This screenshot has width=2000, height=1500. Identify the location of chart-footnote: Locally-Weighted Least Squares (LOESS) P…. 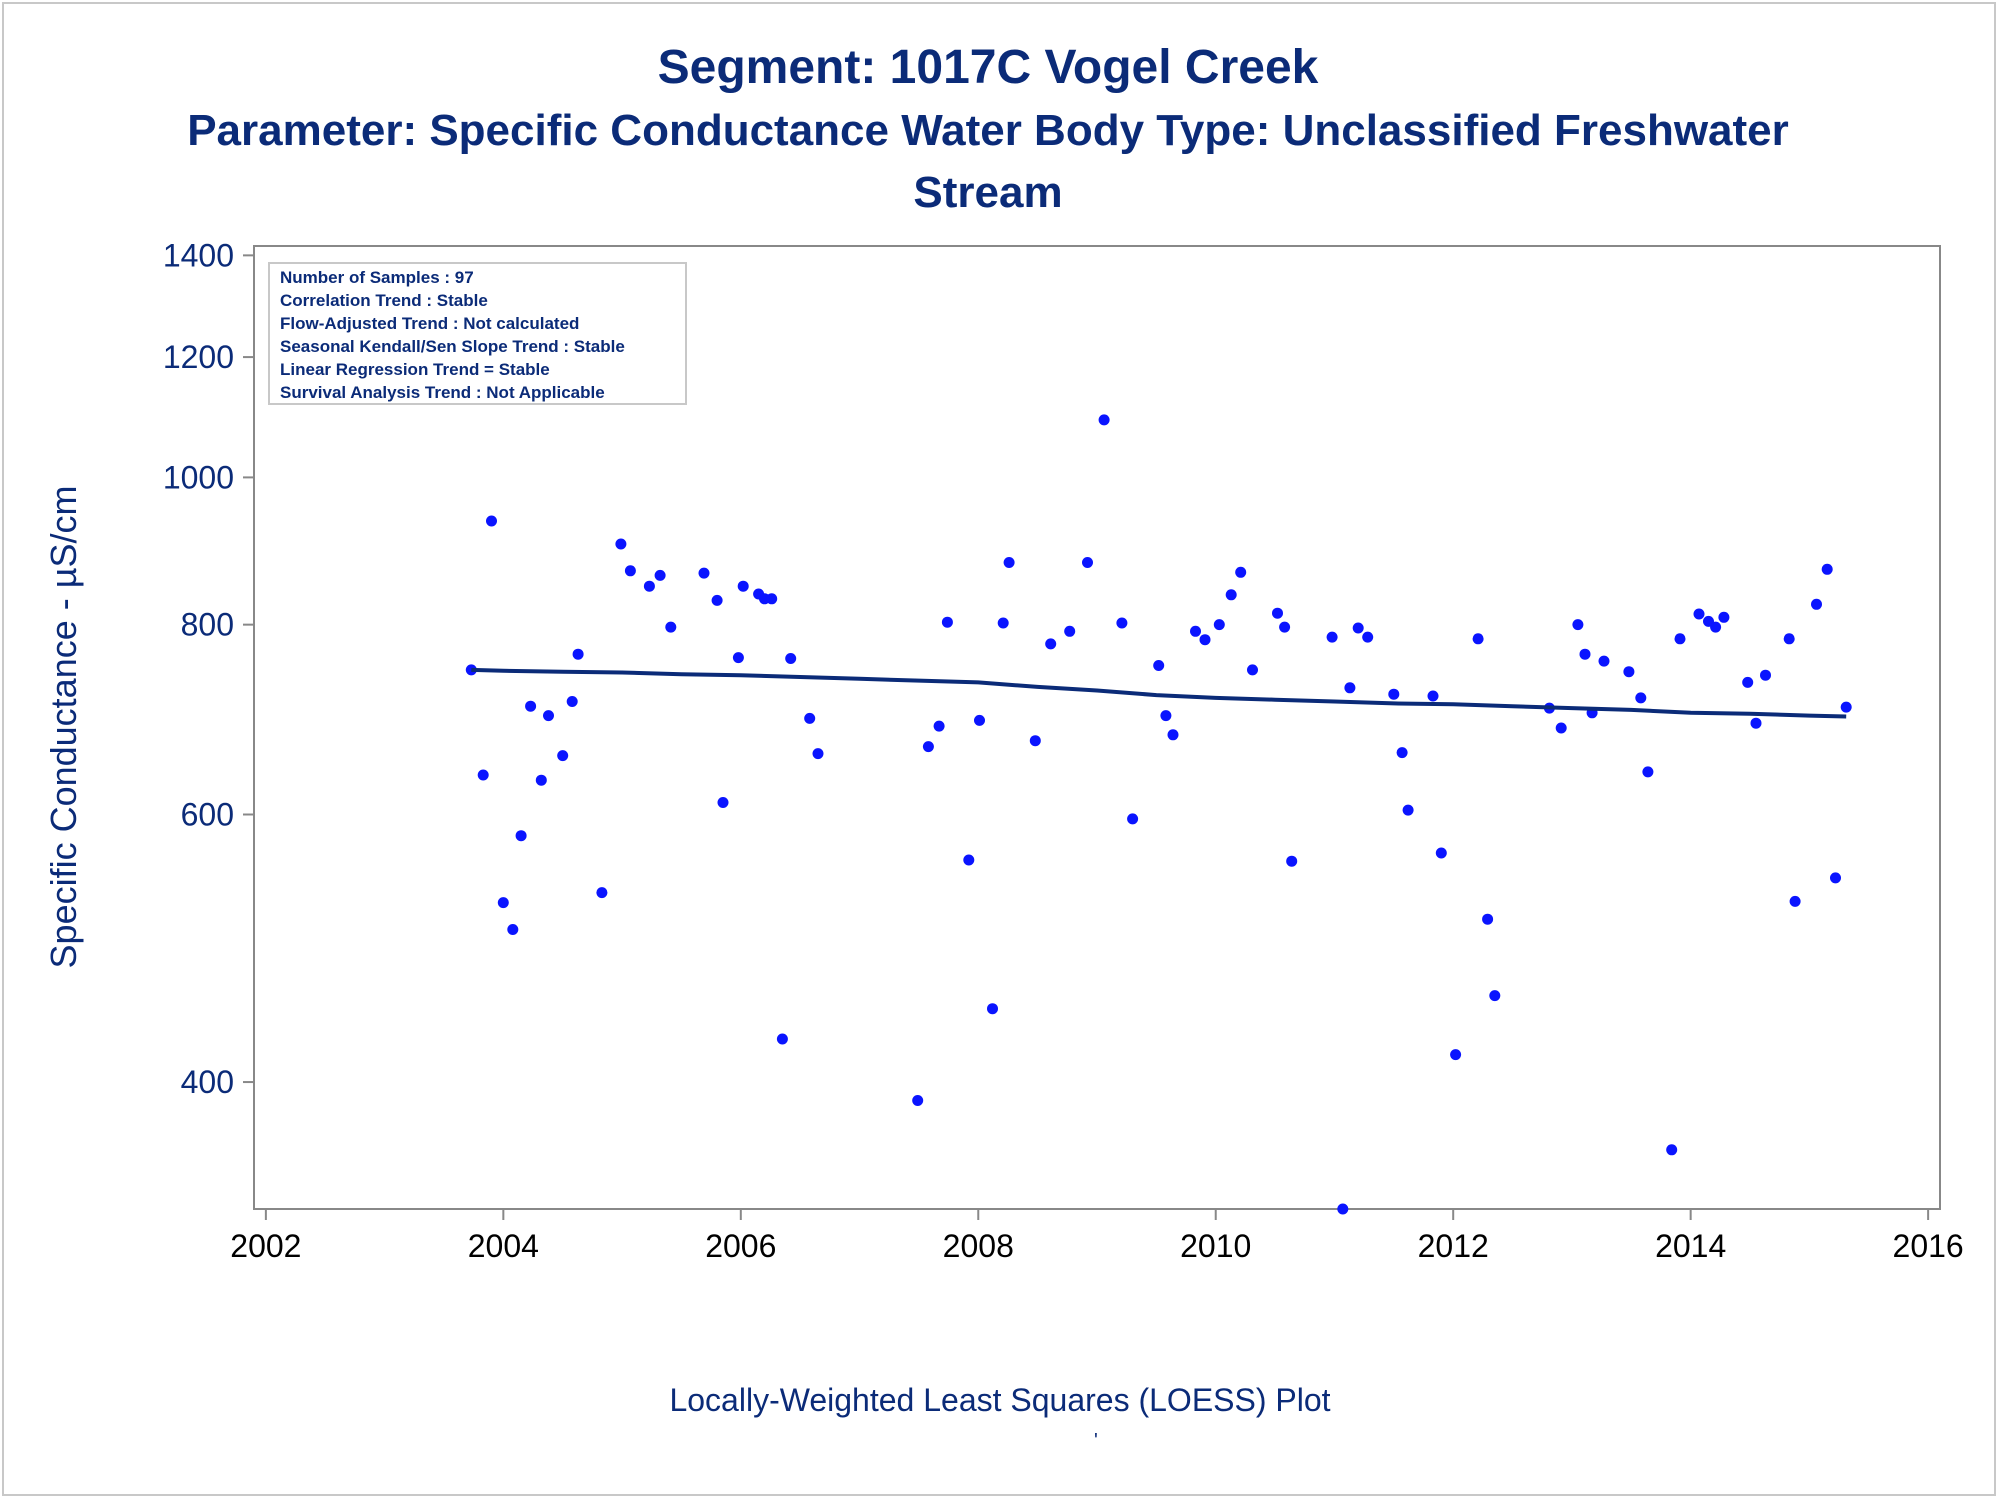
(1000, 1400).